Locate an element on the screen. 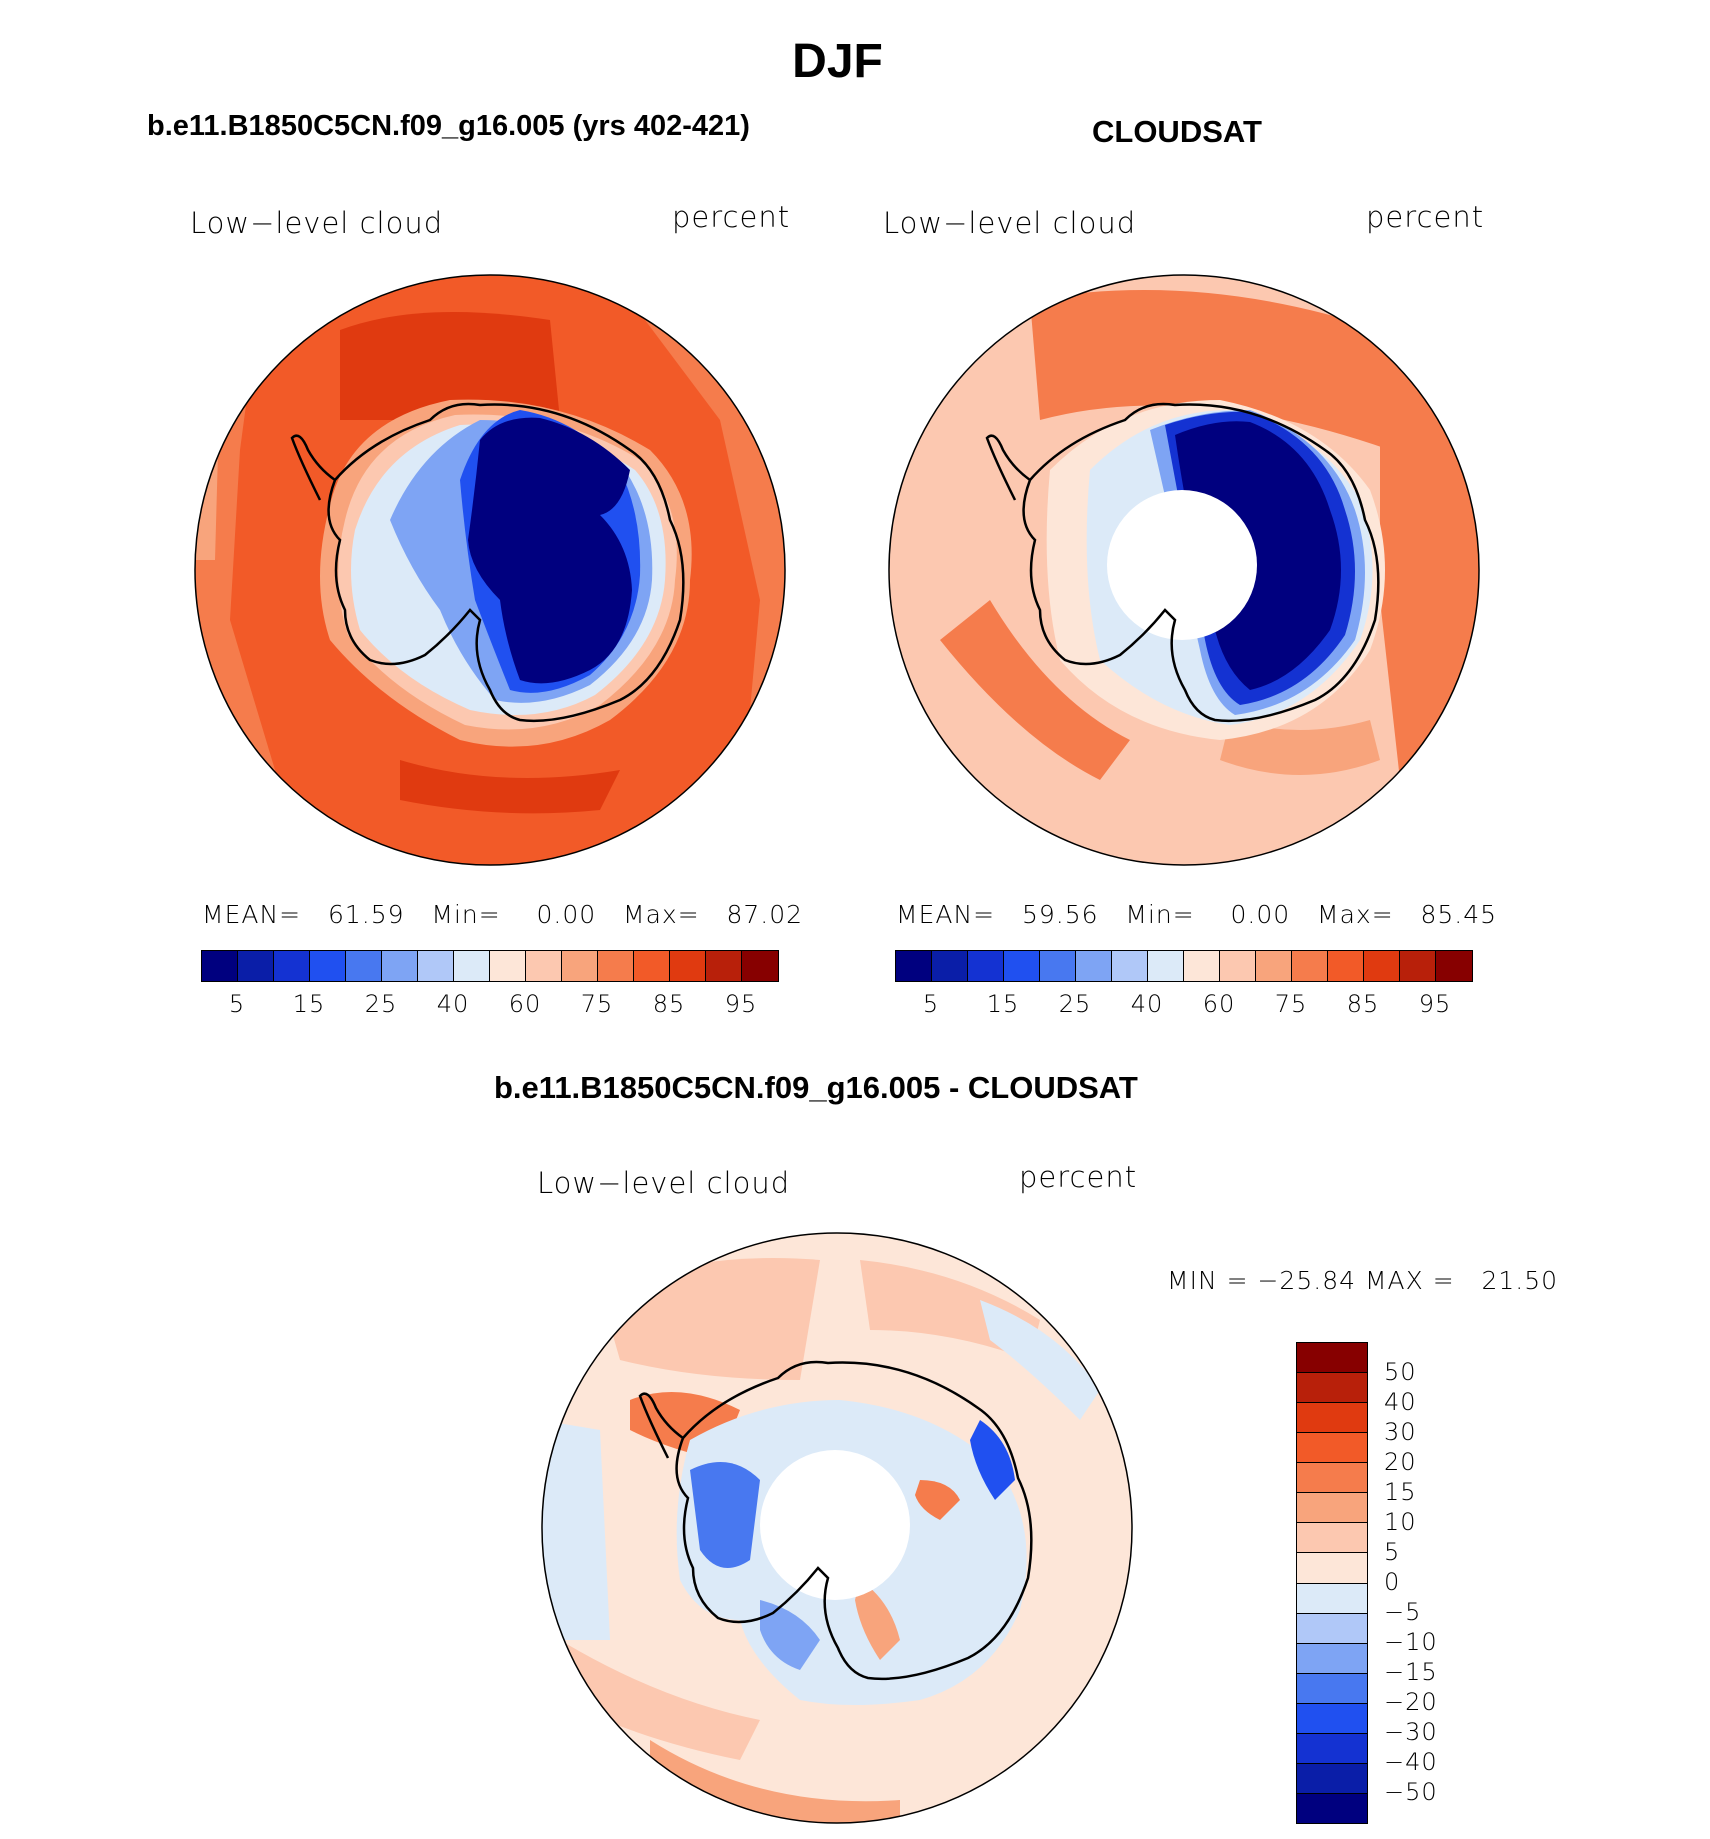 This screenshot has width=1710, height=1839. panel-c-west-negative is located at coordinates (576, 1530).